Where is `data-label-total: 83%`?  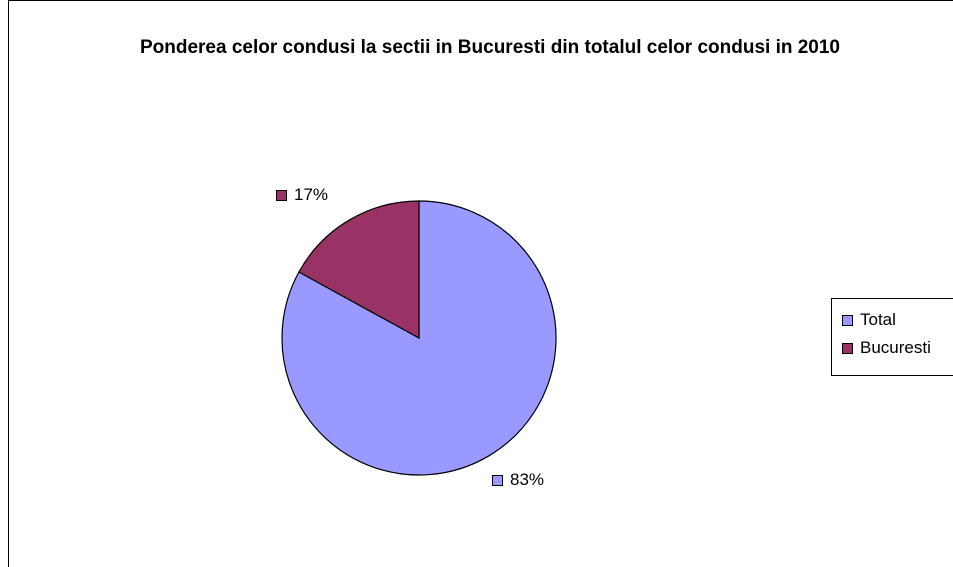 data-label-total: 83% is located at coordinates (518, 480).